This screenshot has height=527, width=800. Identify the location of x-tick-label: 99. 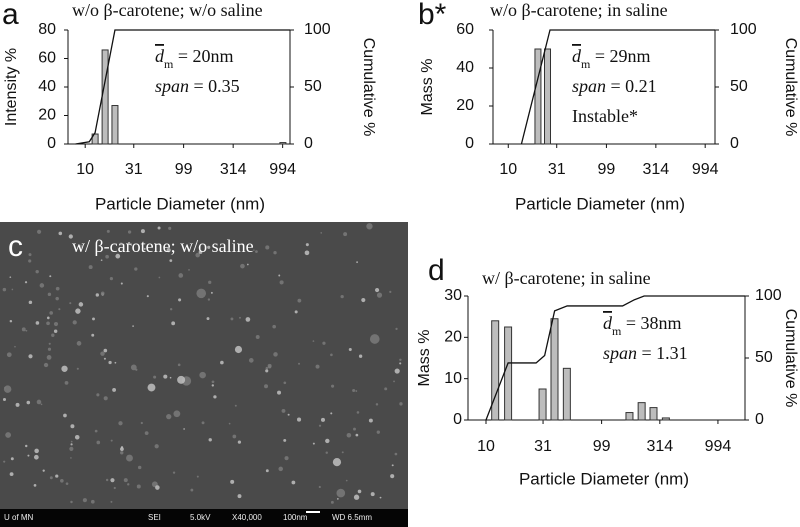
(602, 446).